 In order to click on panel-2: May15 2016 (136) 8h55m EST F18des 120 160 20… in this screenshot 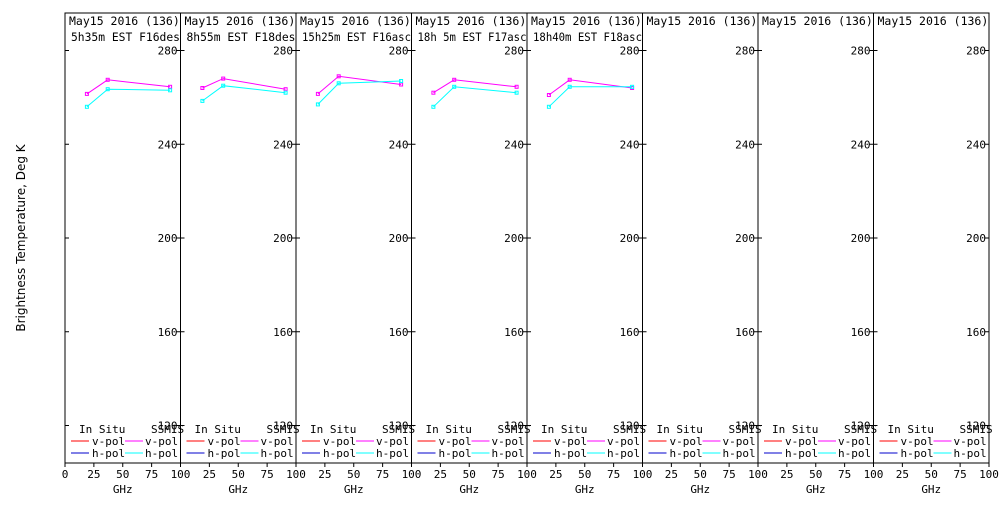, I will do `click(243, 254)`.